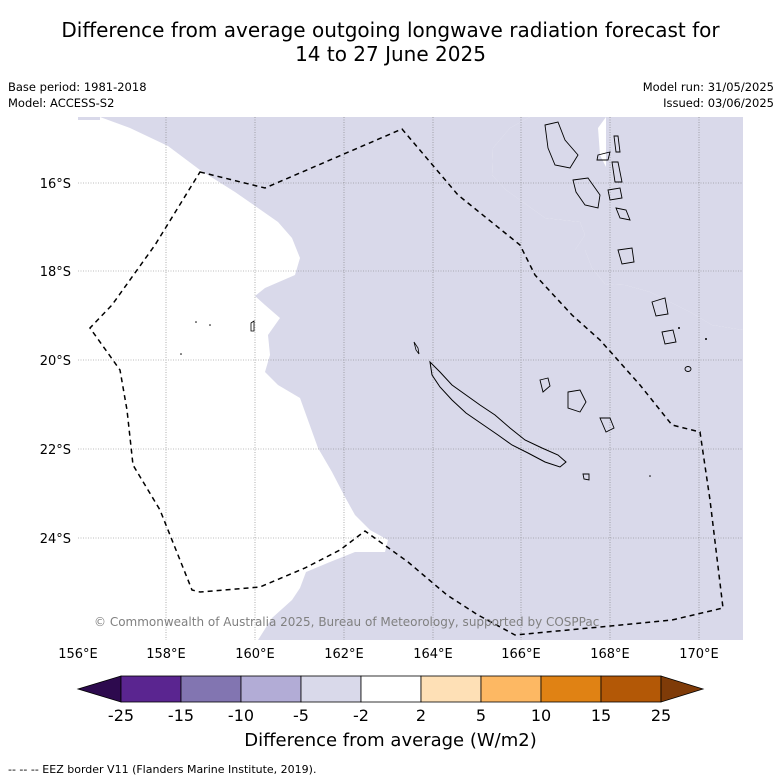 Image resolution: width=781 pixels, height=781 pixels. What do you see at coordinates (77, 87) in the screenshot?
I see `base-period: Base period: 1981-2018` at bounding box center [77, 87].